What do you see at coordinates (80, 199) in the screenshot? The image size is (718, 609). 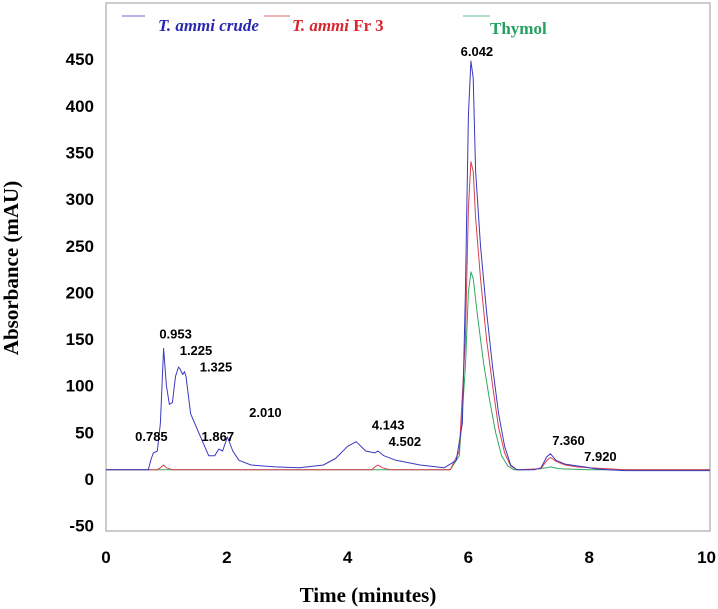 I see `y-tick-label: 300` at bounding box center [80, 199].